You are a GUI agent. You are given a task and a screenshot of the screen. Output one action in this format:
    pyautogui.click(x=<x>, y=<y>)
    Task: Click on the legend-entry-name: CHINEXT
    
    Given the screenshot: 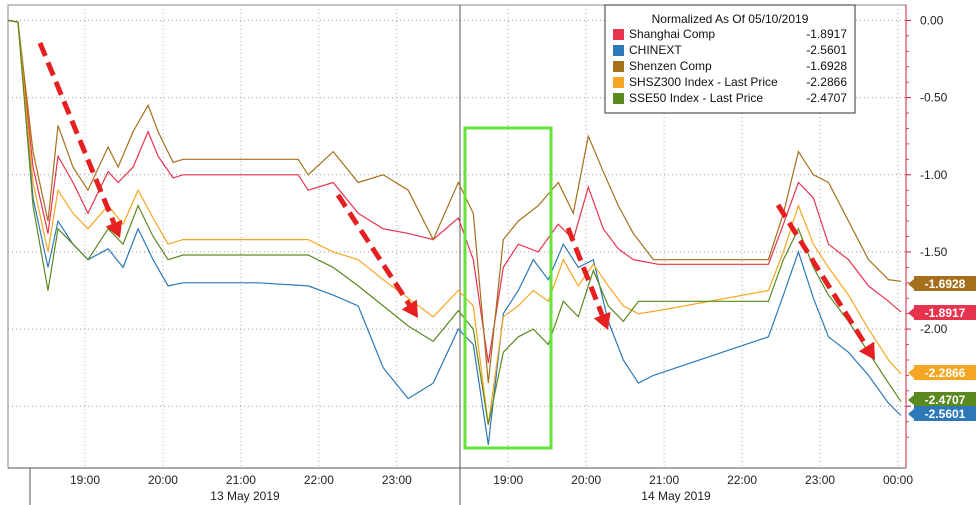 What is the action you would take?
    pyautogui.click(x=655, y=50)
    